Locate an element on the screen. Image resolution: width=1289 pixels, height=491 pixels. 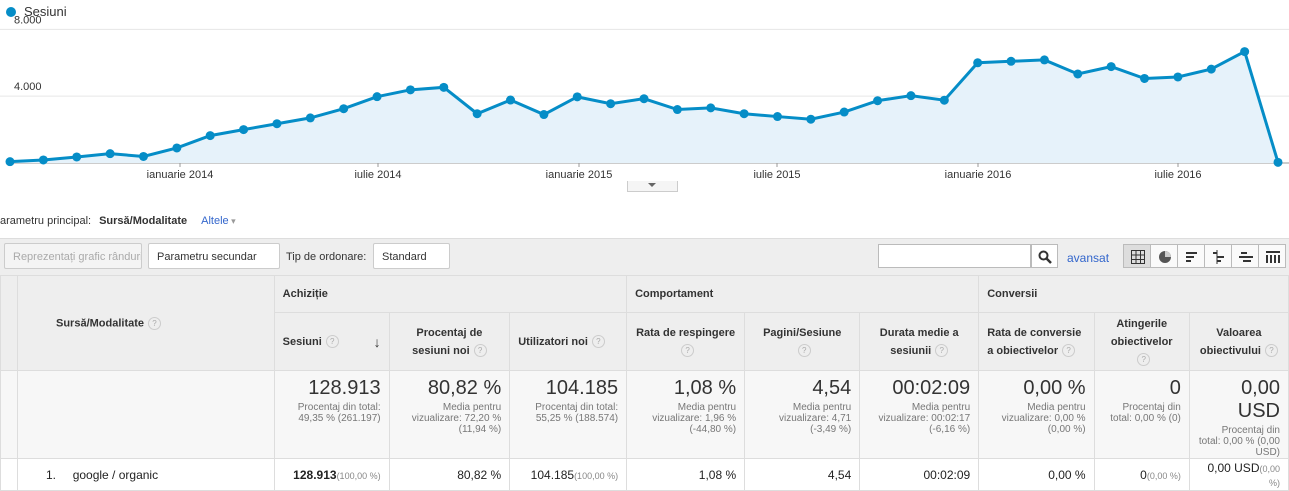
x-tick-label: iulie 2015 is located at coordinates (776, 175).